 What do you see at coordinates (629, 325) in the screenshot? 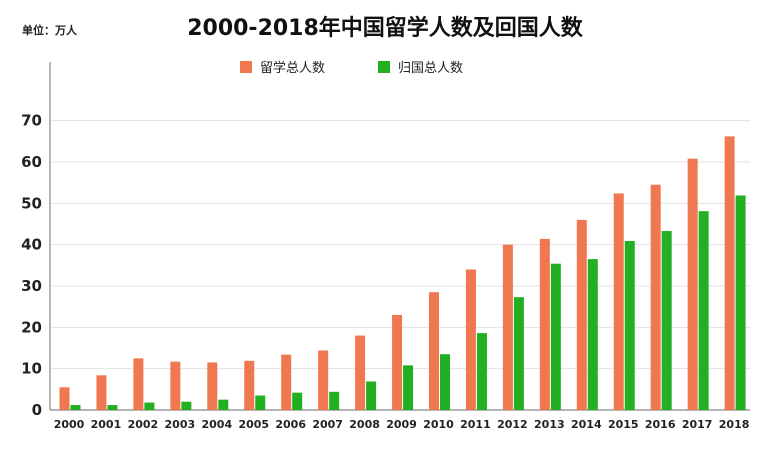
I see `bar-returnee-2015` at bounding box center [629, 325].